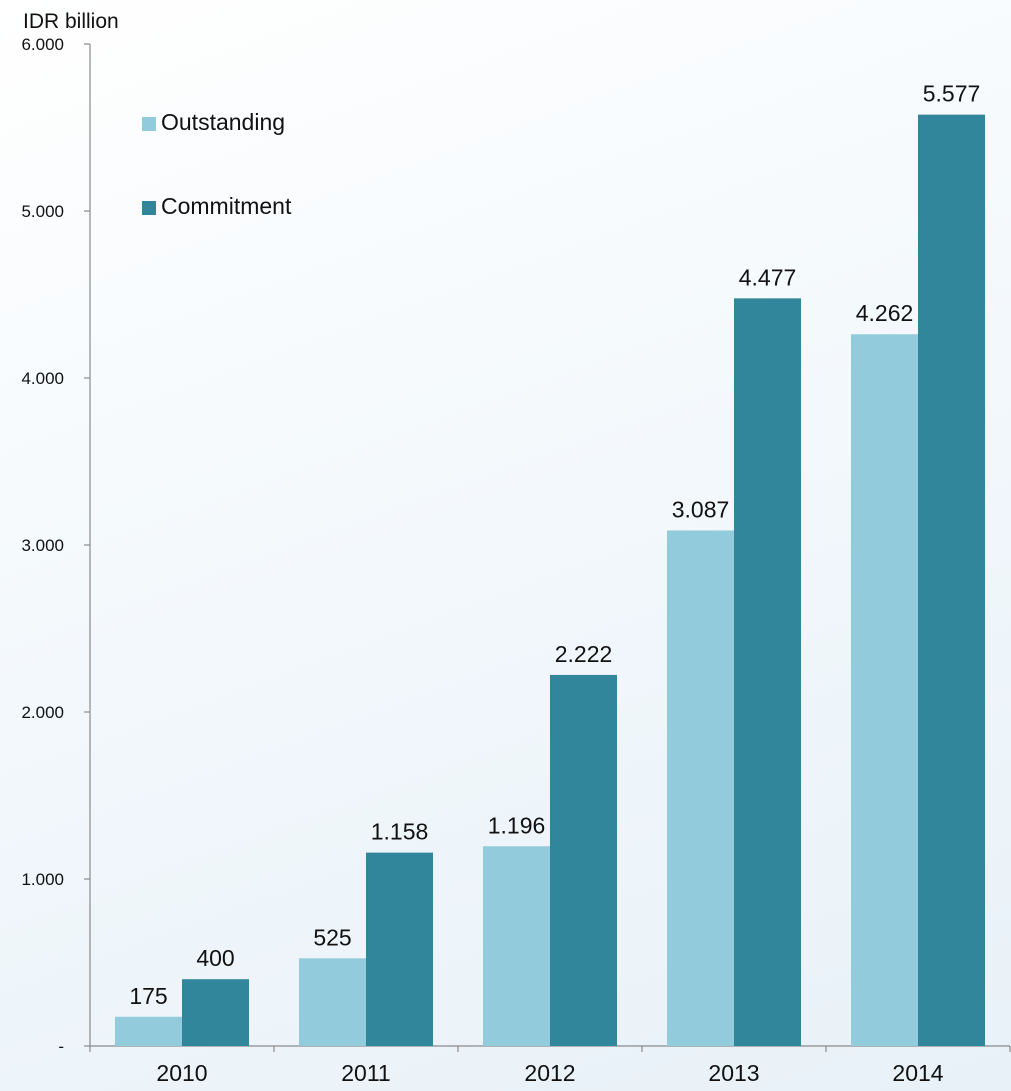 The image size is (1011, 1091). I want to click on y-tick-label: -, so click(61, 1046).